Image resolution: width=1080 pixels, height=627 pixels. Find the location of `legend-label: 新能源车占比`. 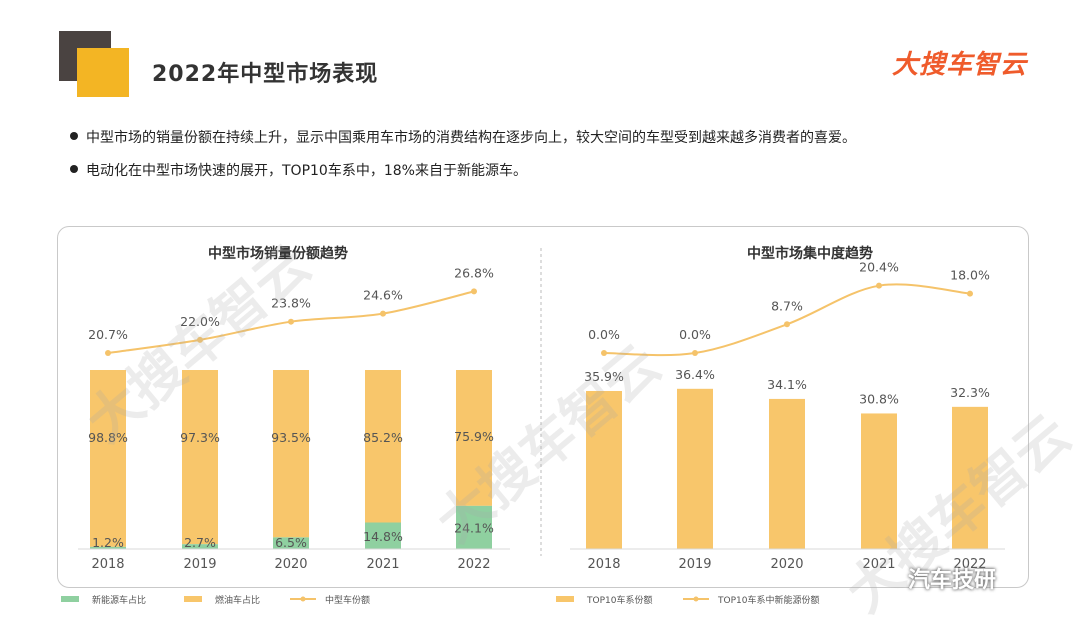

legend-label: 新能源车占比 is located at coordinates (119, 600).